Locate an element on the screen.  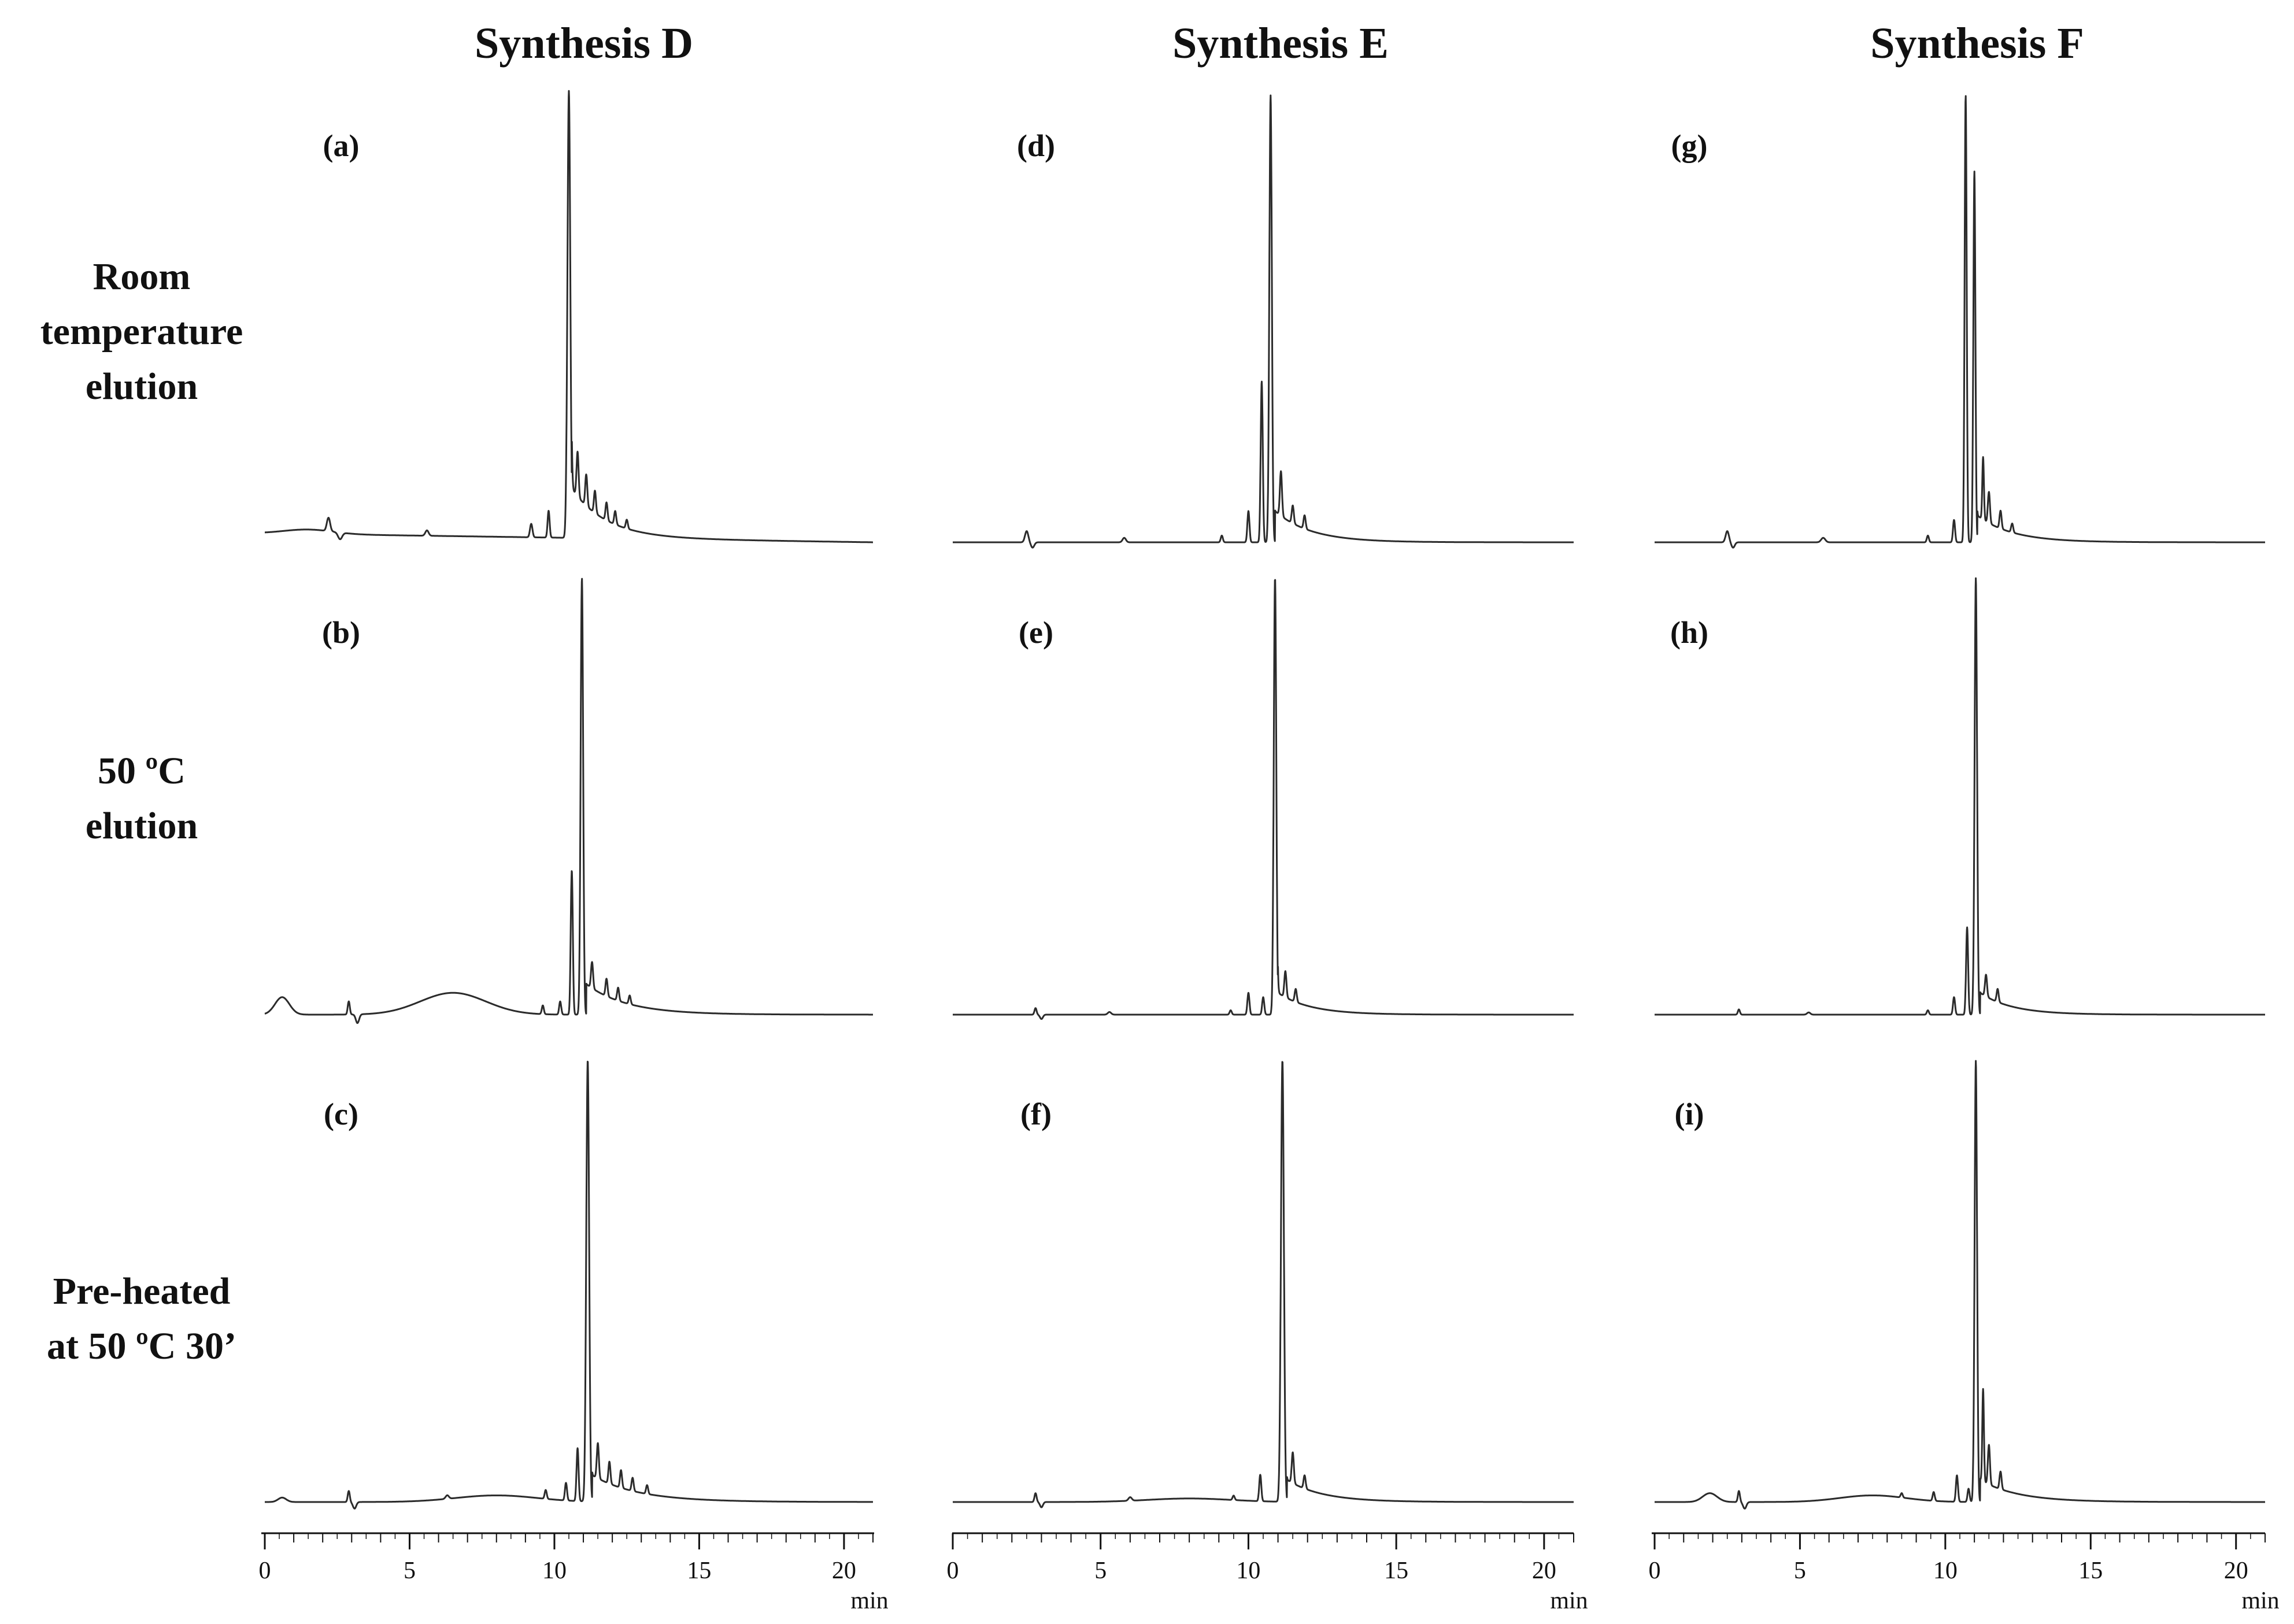
row-label-line: Pre-heated is located at coordinates (142, 1291).